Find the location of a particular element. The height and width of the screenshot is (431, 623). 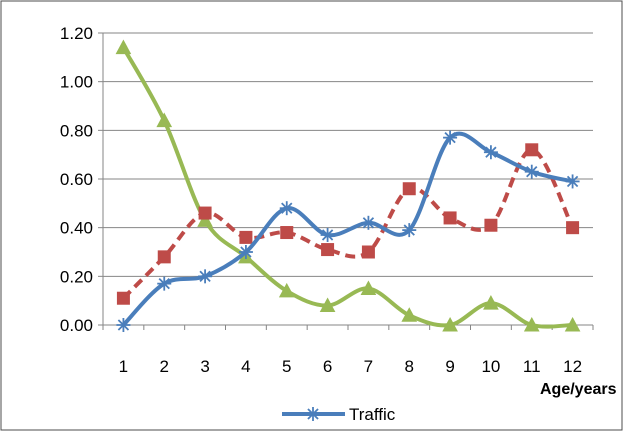

x-tick-label: 2 is located at coordinates (164, 366).